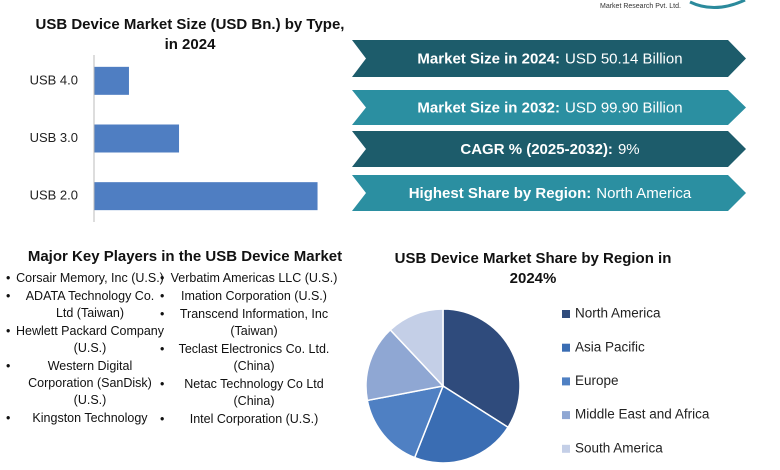 The height and width of the screenshot is (470, 780). What do you see at coordinates (610, 346) in the screenshot?
I see `legend-label: Asia Pacific` at bounding box center [610, 346].